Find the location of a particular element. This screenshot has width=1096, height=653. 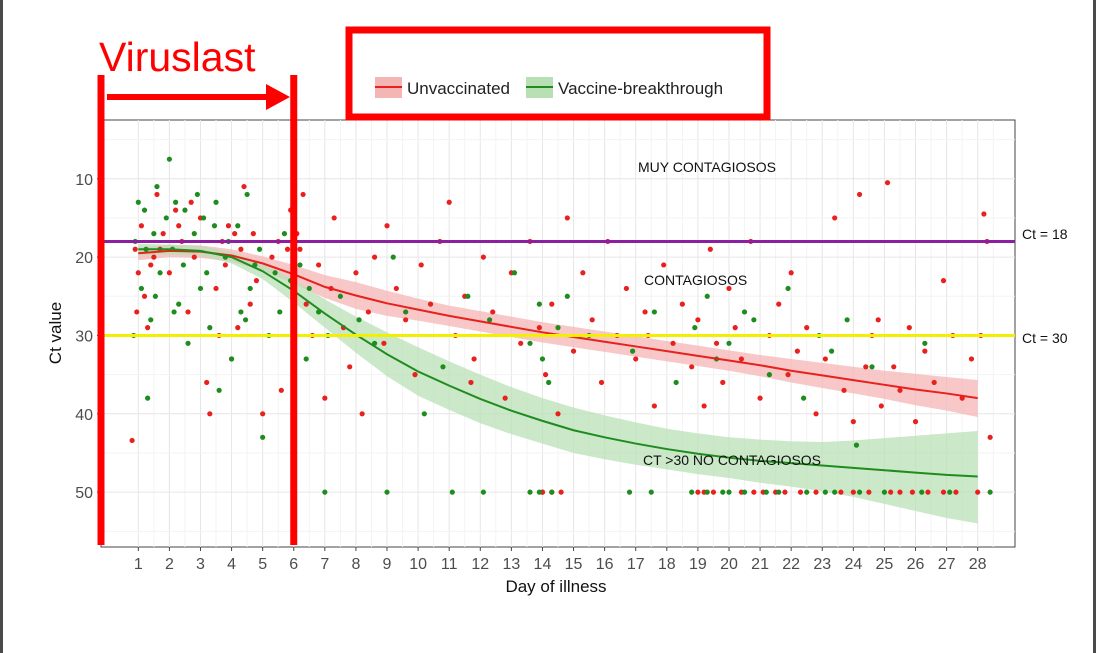

legend-label-vaccine-breakthrough: Vaccine-breakthrough is located at coordinates (640, 88).